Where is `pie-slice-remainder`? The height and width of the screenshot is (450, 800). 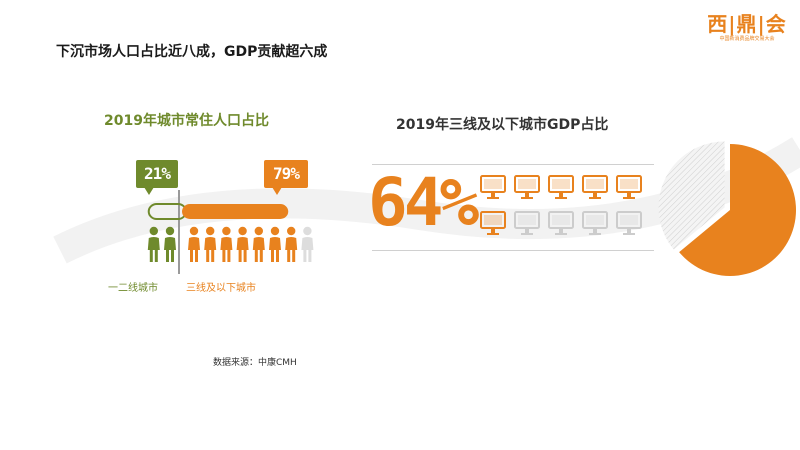 pie-slice-remainder is located at coordinates (691, 195).